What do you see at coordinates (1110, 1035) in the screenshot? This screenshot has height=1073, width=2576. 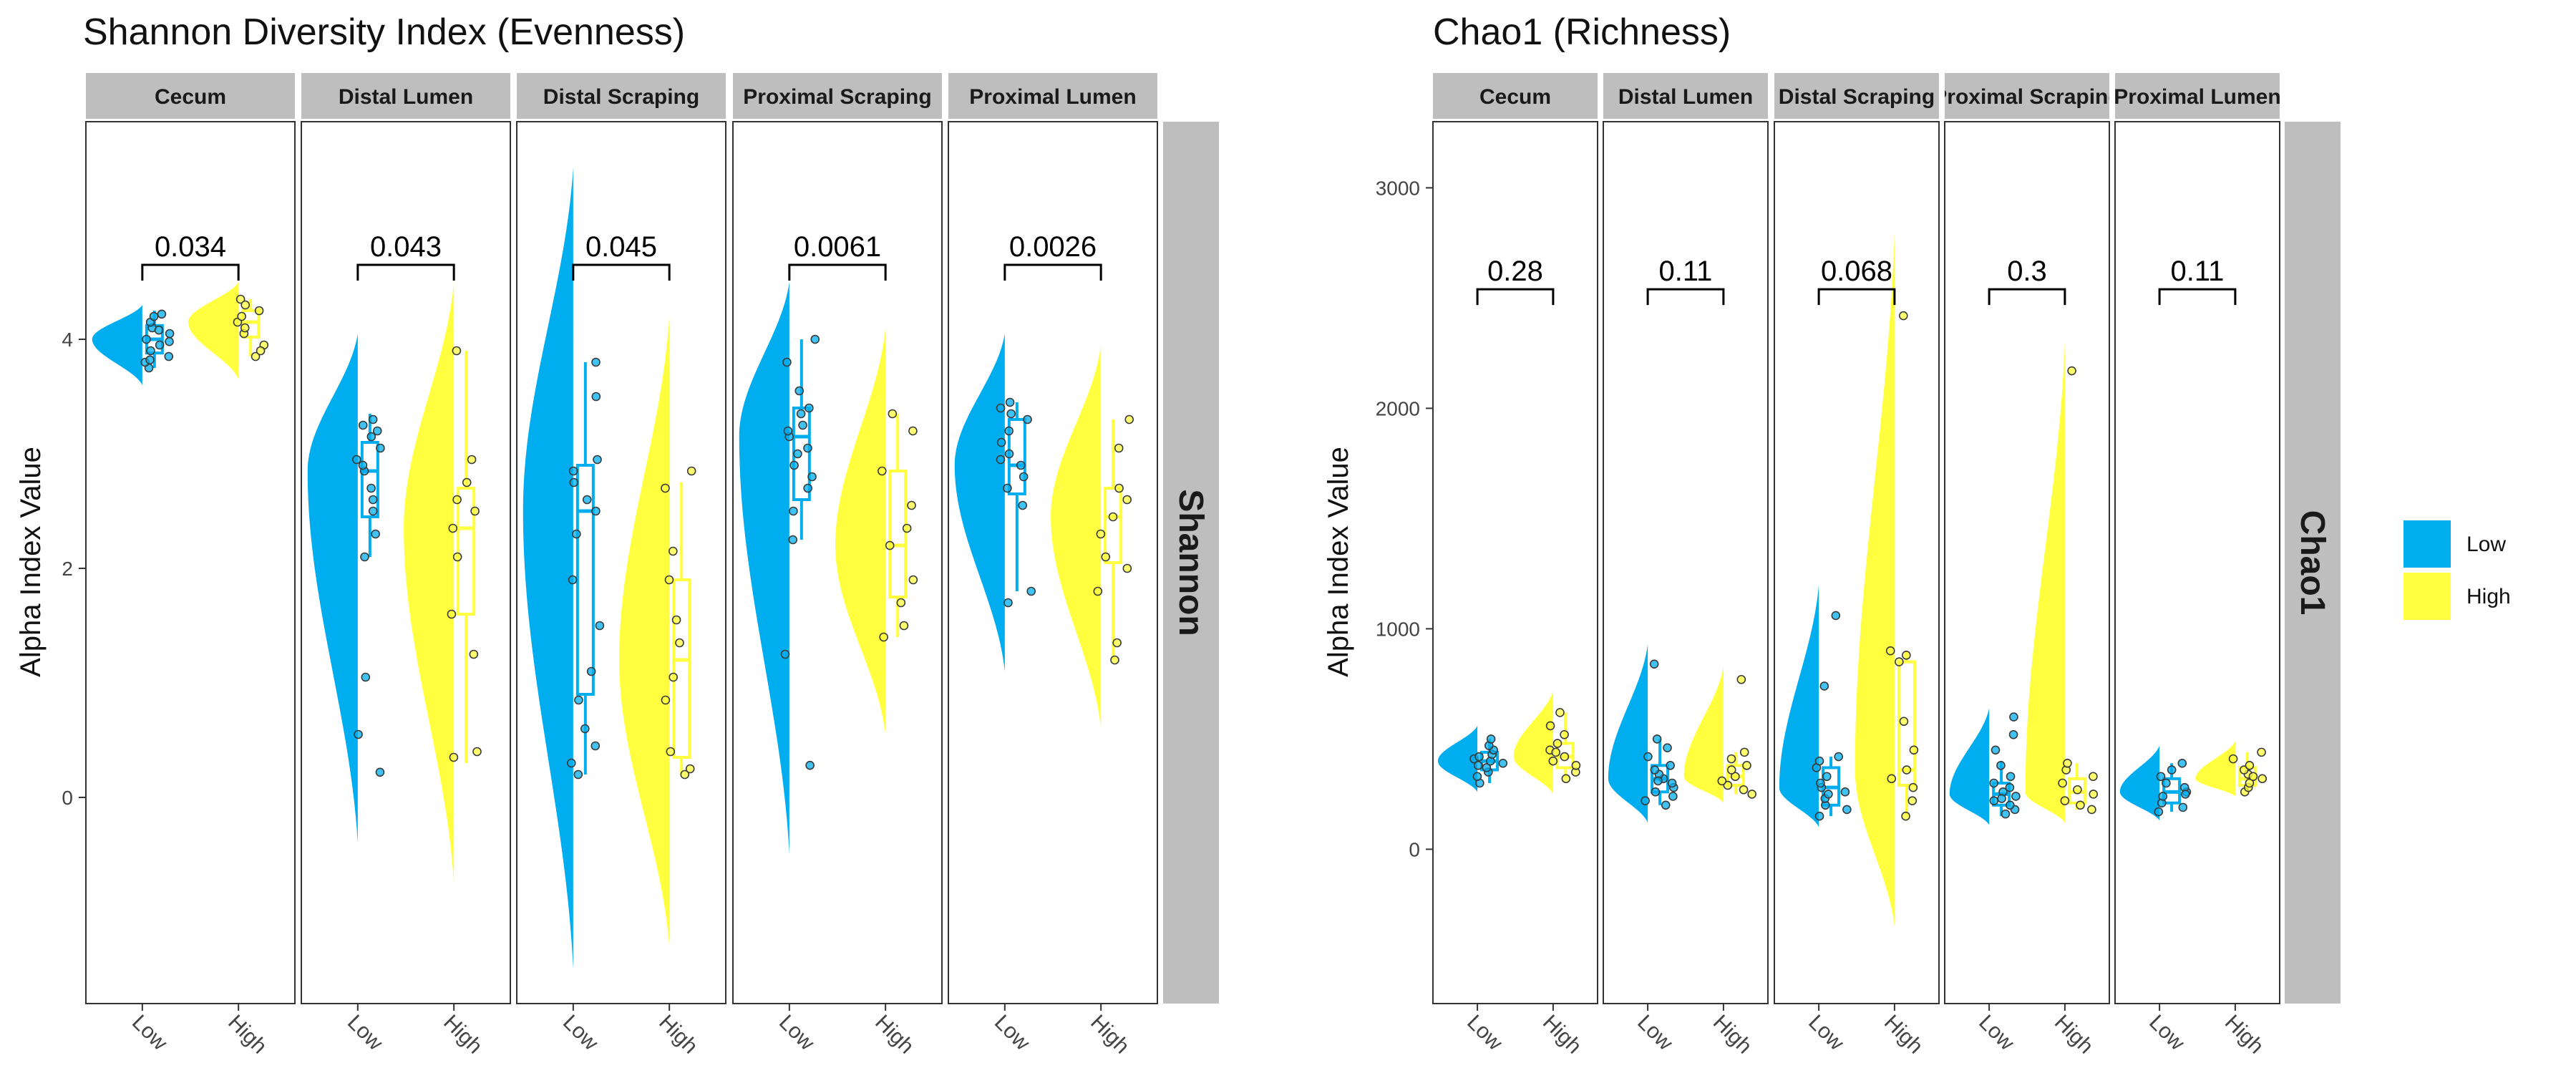 I see `x-tick-label-high-proximal-lumen-shannon: High` at bounding box center [1110, 1035].